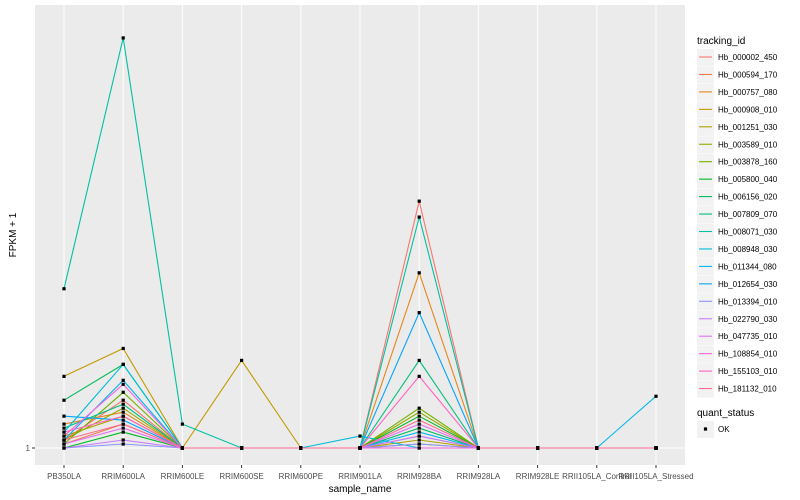 This screenshot has width=800, height=500. I want to click on legend-label: Hb_003589_010, so click(748, 144).